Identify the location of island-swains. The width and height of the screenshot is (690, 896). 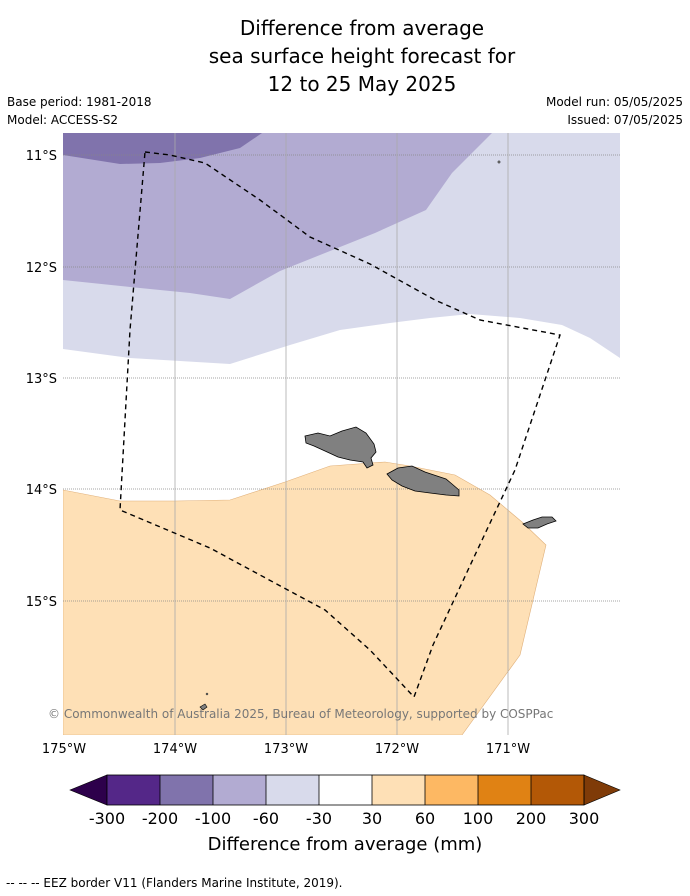
(499, 162).